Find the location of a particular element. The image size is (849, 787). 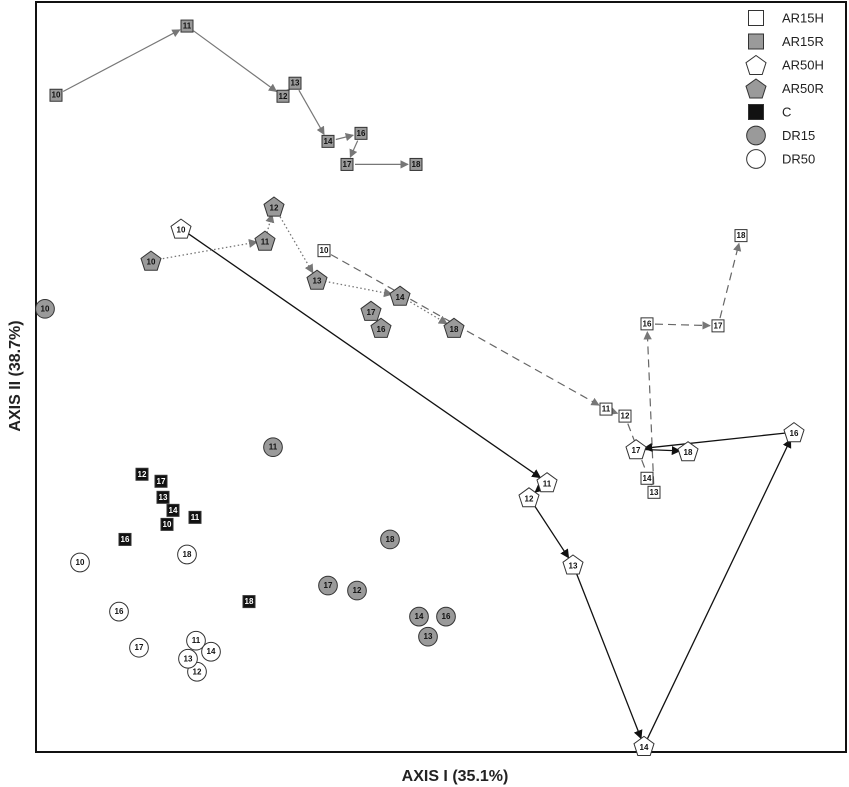

legend-label-ar50h: AR50H is located at coordinates (803, 65).